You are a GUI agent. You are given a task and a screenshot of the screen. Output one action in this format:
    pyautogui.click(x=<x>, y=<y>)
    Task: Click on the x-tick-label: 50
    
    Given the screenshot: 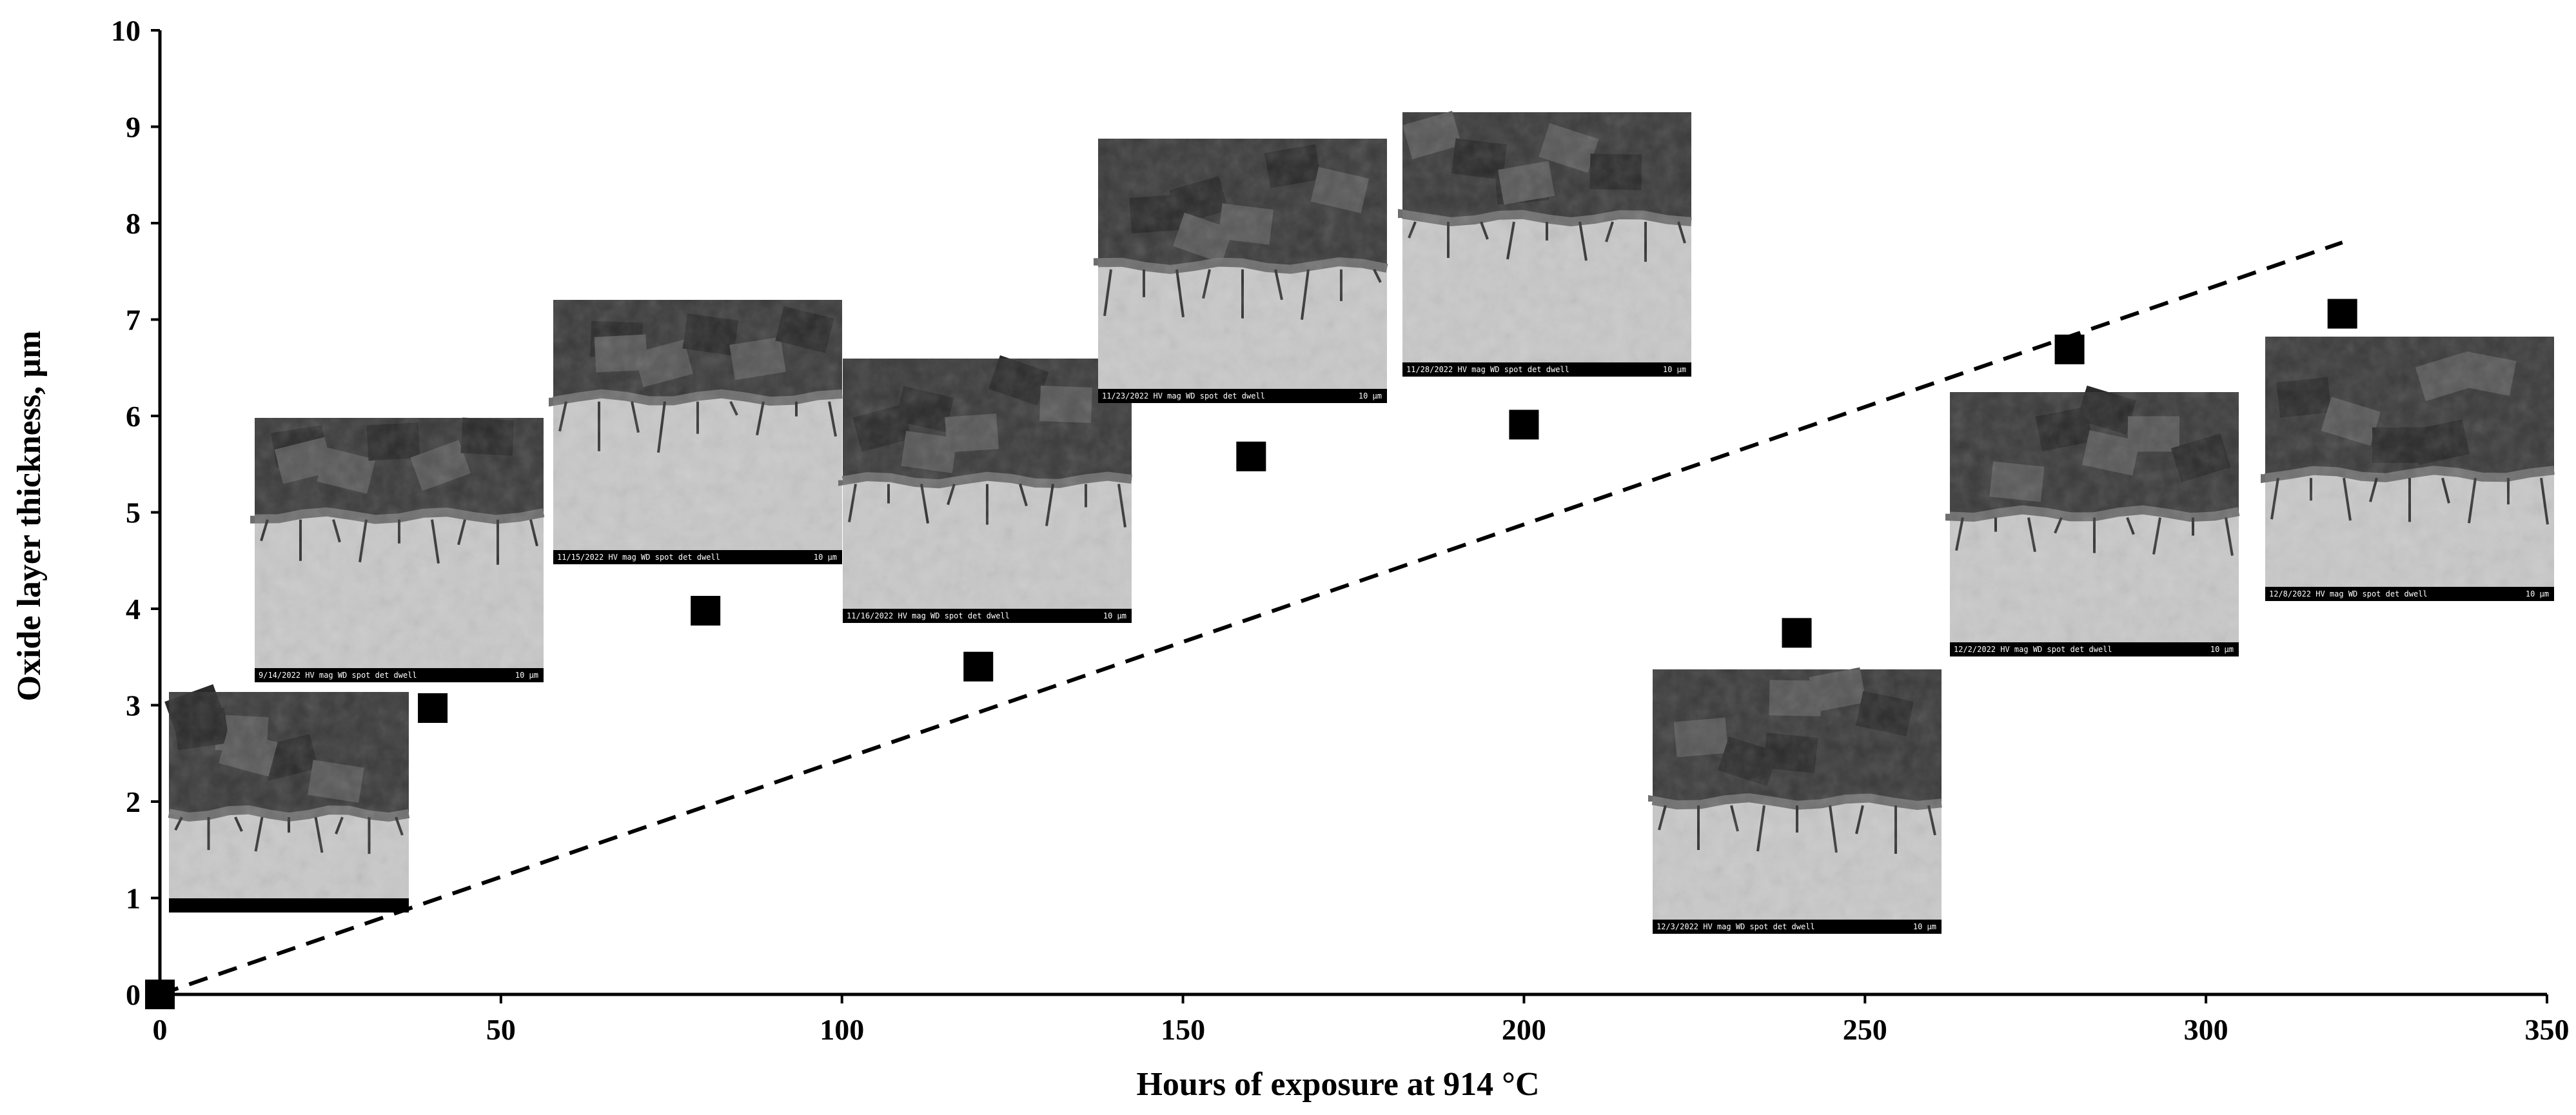 What is the action you would take?
    pyautogui.click(x=501, y=1029)
    